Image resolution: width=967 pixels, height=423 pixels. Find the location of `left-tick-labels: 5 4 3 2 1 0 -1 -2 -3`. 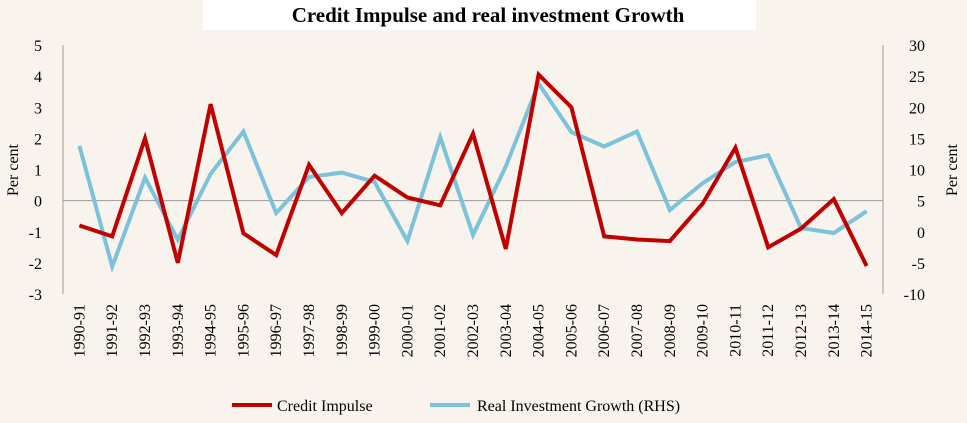

left-tick-labels: 5 4 3 2 1 0 -1 -2 -3 is located at coordinates (35, 171).